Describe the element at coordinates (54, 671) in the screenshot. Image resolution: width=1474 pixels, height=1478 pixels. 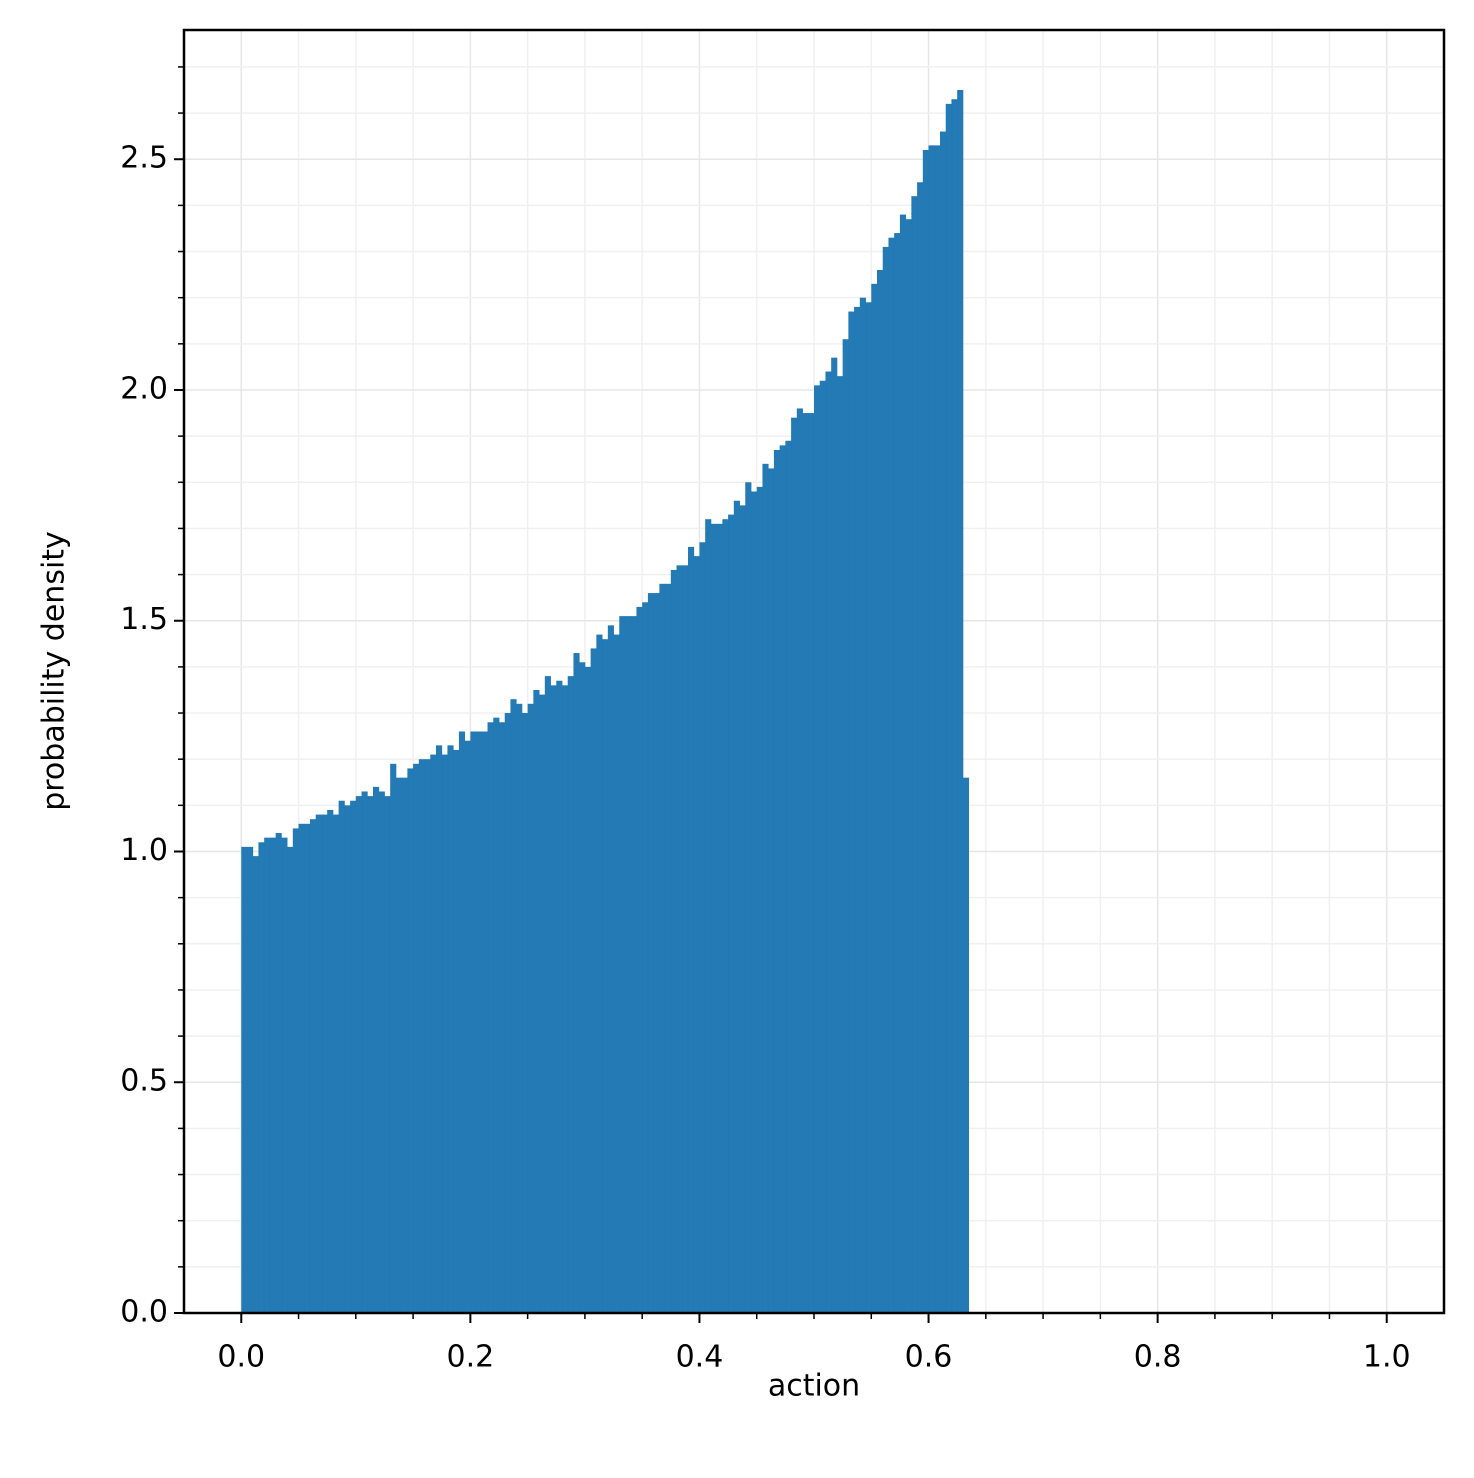
I see `y-axis-label: probability density` at that location.